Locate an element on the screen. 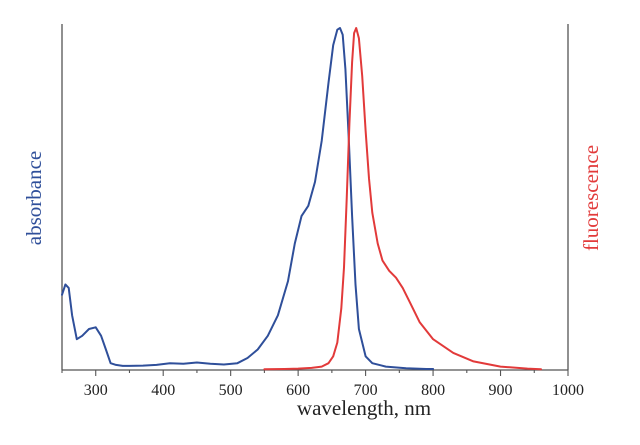  x-tick-label-700: 700 is located at coordinates (366, 390).